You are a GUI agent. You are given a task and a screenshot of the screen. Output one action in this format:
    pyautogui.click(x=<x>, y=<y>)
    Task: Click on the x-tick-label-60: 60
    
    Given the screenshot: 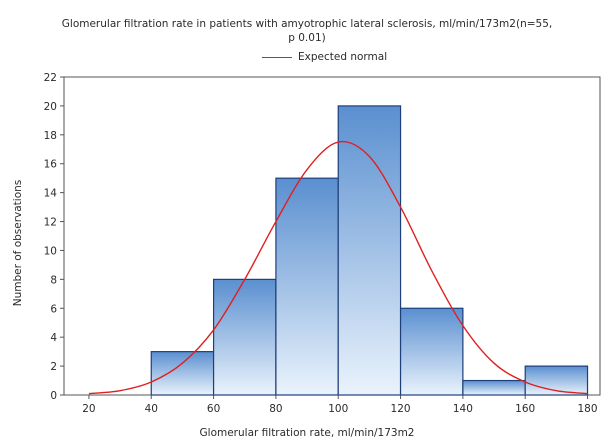 What is the action you would take?
    pyautogui.click(x=213, y=409)
    